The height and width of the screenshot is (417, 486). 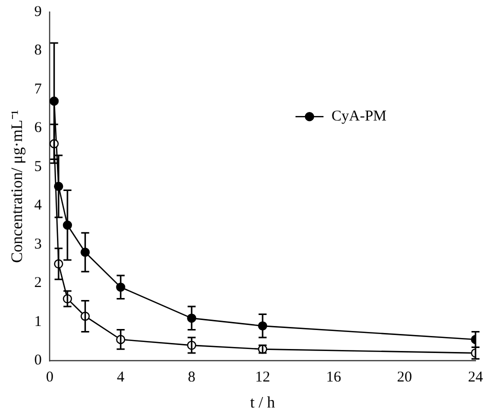 I want to click on y-tick-label: 5, so click(x=38, y=166).